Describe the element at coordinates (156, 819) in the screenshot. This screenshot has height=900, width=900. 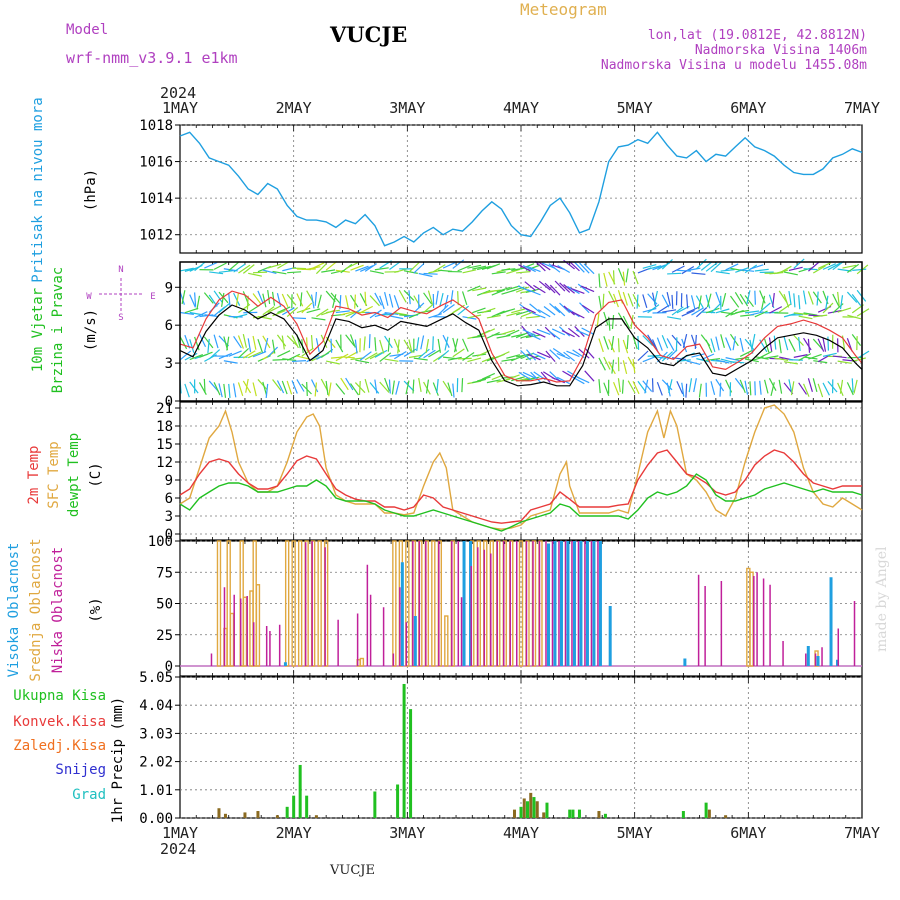
I see `precip-ytick-label: 0.00` at that location.